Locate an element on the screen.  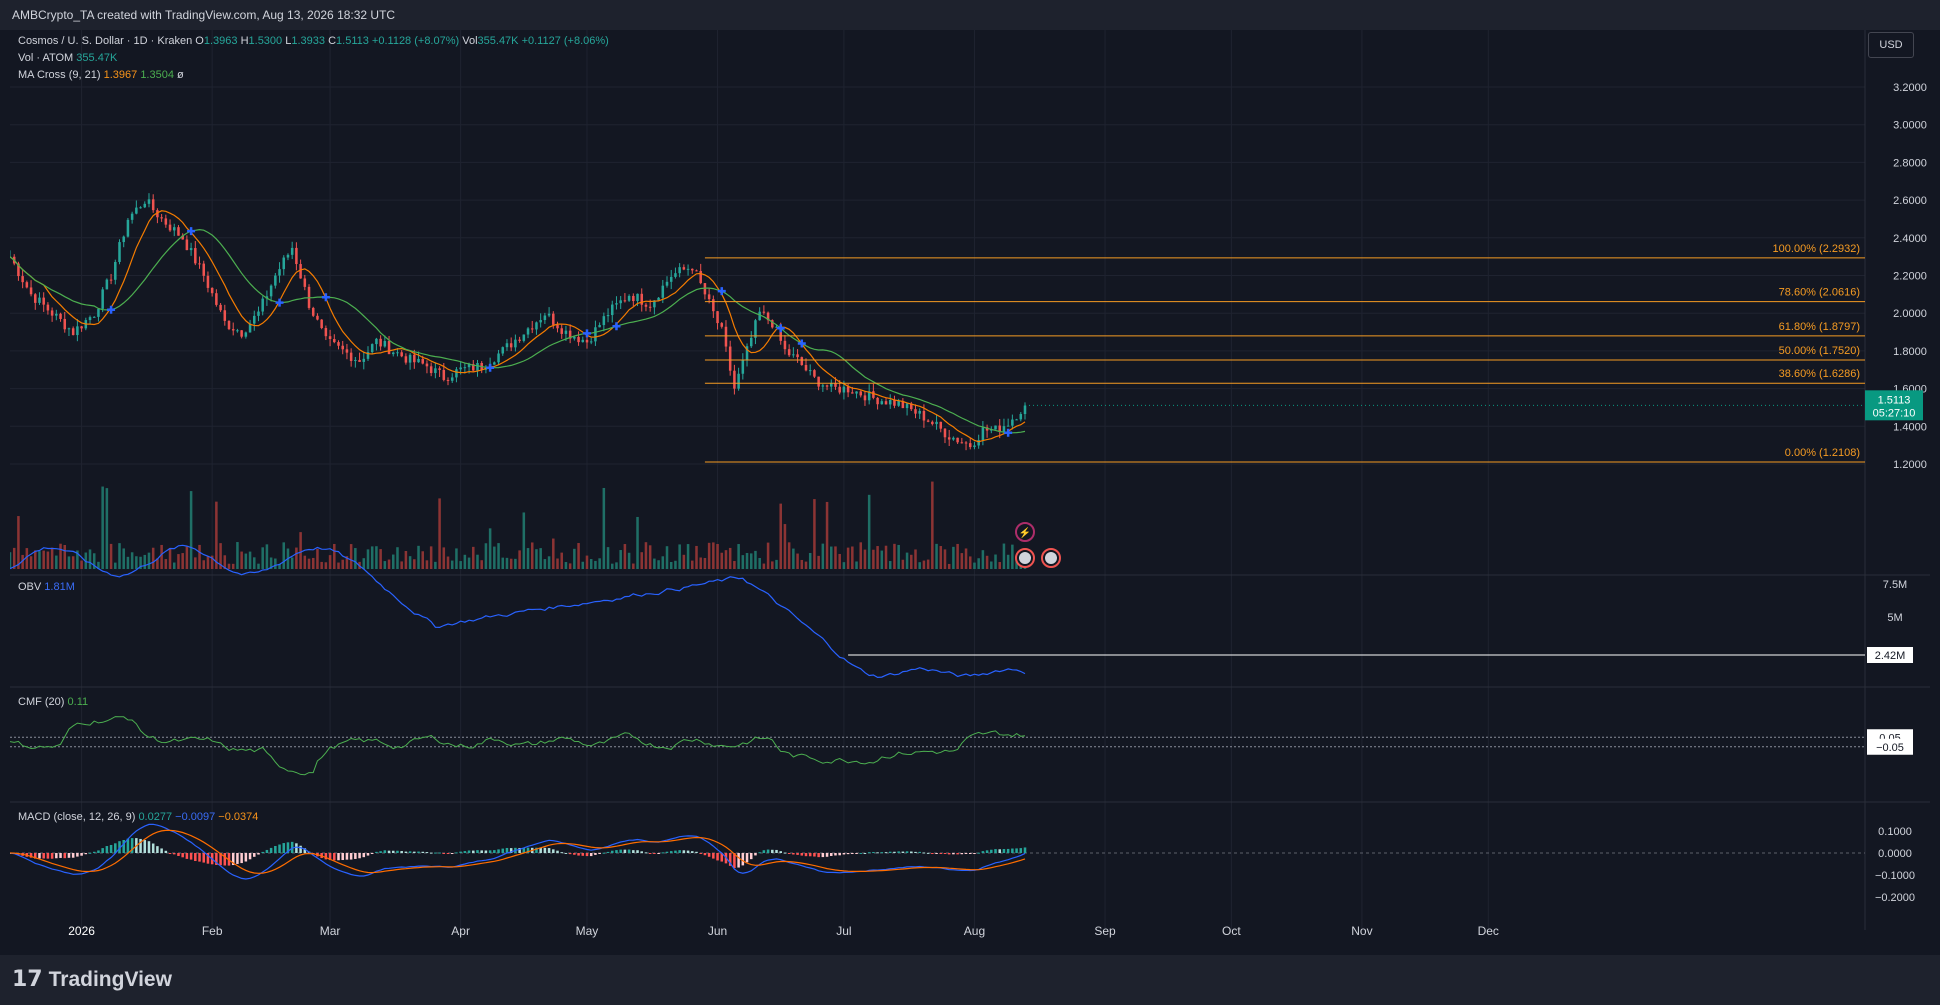
event-flash-icon is located at coordinates (1025, 532).